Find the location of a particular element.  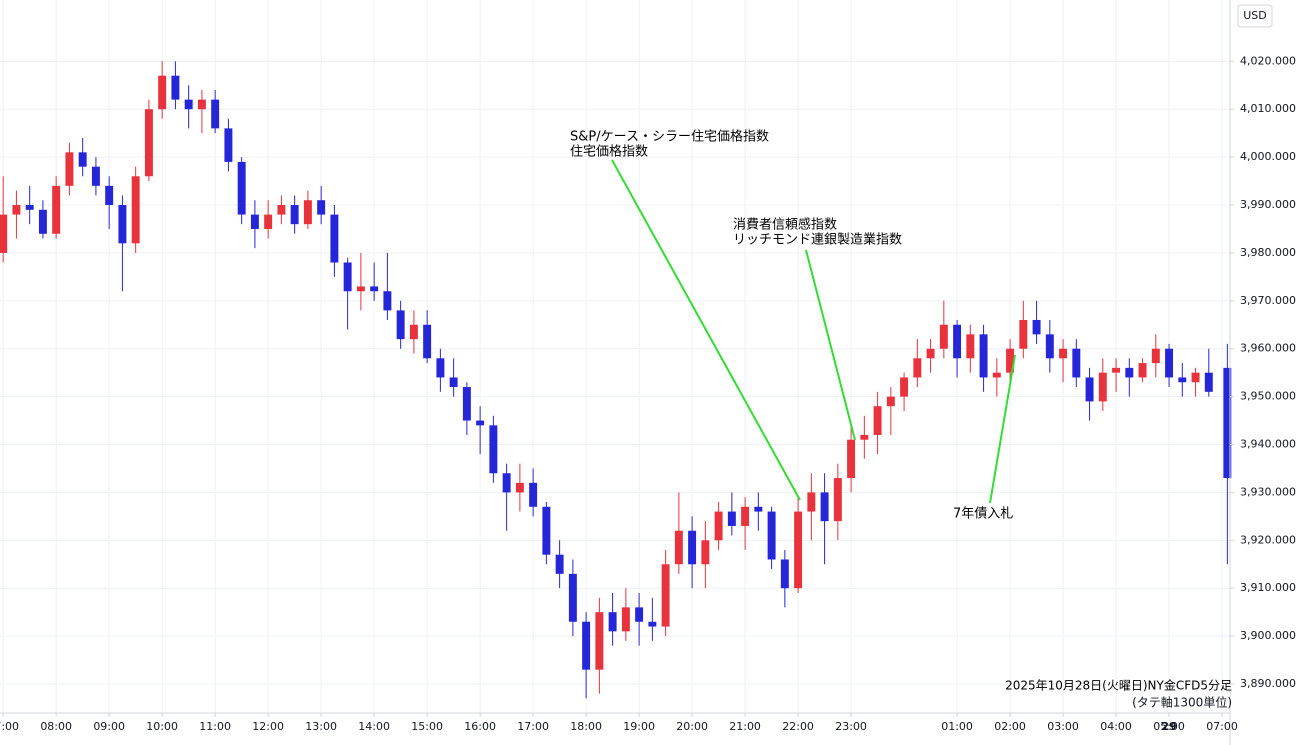

annotation-text: 住宅価格指数 is located at coordinates (609, 152).